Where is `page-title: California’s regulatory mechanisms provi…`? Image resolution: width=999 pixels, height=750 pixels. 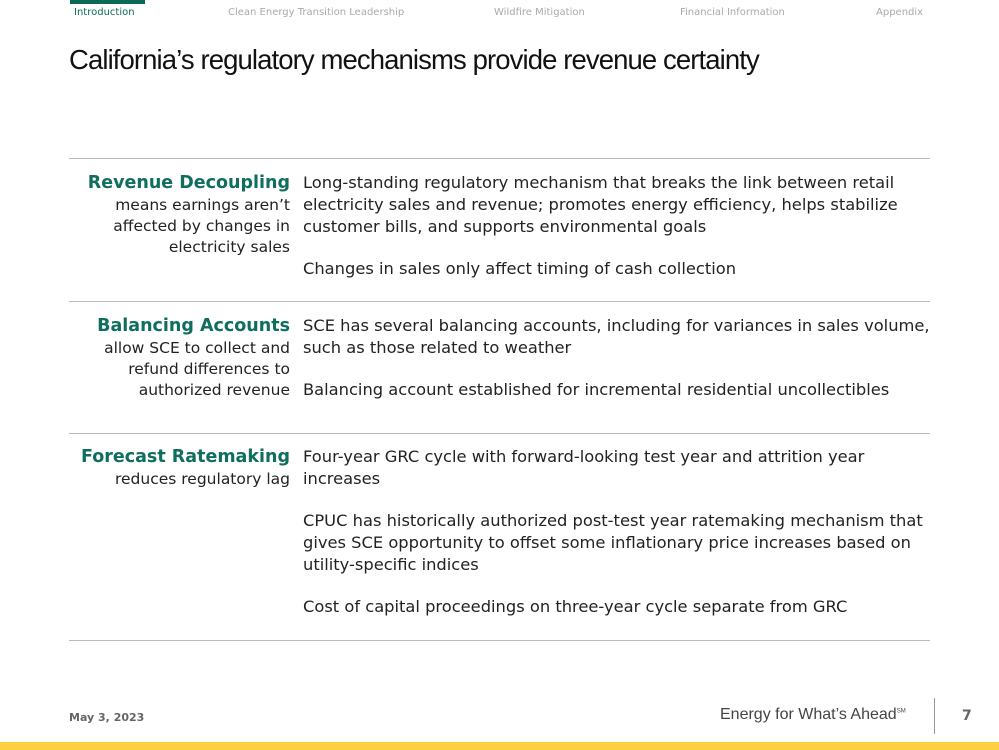 page-title: California’s regulatory mechanisms provi… is located at coordinates (414, 59).